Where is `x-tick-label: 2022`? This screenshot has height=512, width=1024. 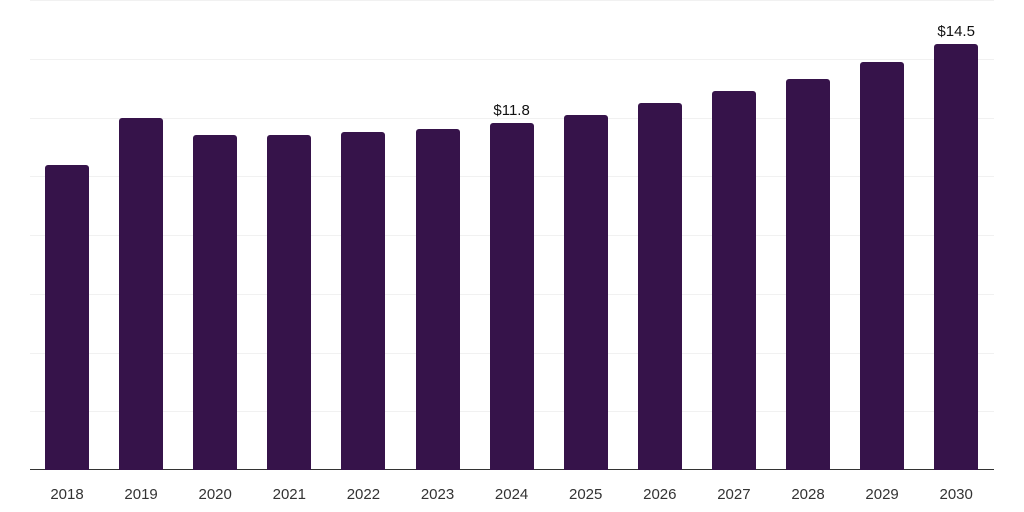 x-tick-label: 2022 is located at coordinates (363, 494).